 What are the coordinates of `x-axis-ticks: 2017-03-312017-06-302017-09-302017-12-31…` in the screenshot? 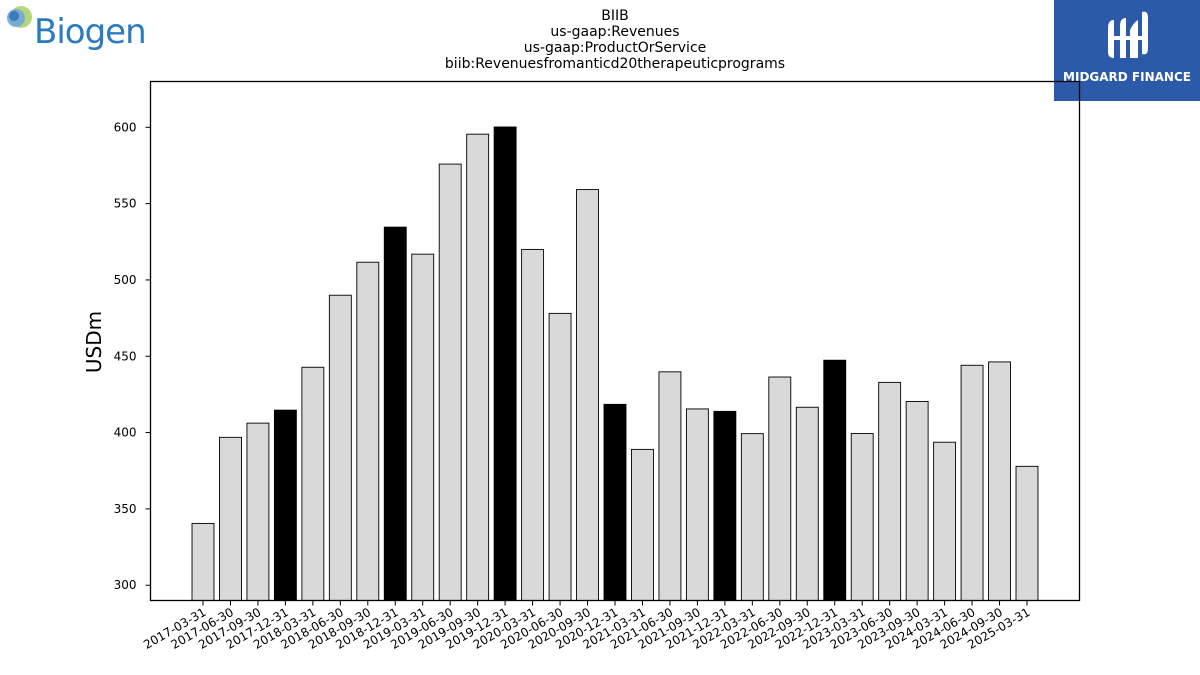 It's located at (587, 626).